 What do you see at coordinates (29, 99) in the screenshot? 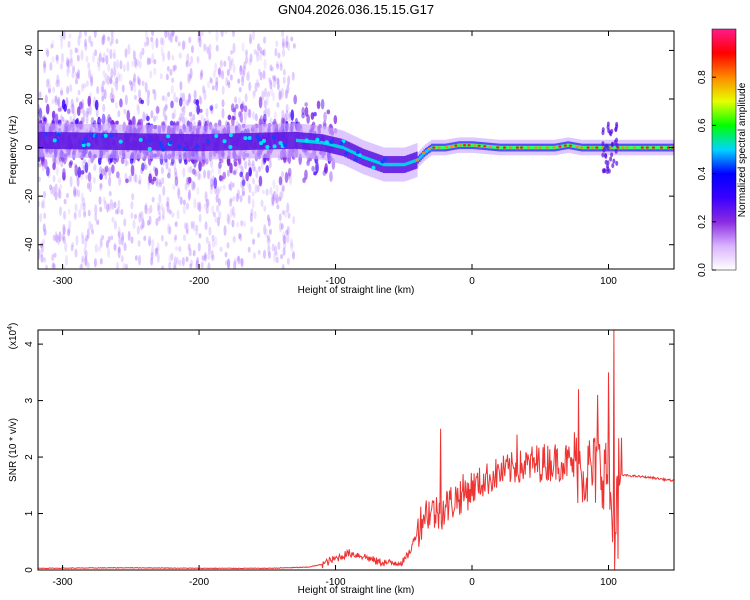
I see `spectrogram-y-tick-label: 20` at bounding box center [29, 99].